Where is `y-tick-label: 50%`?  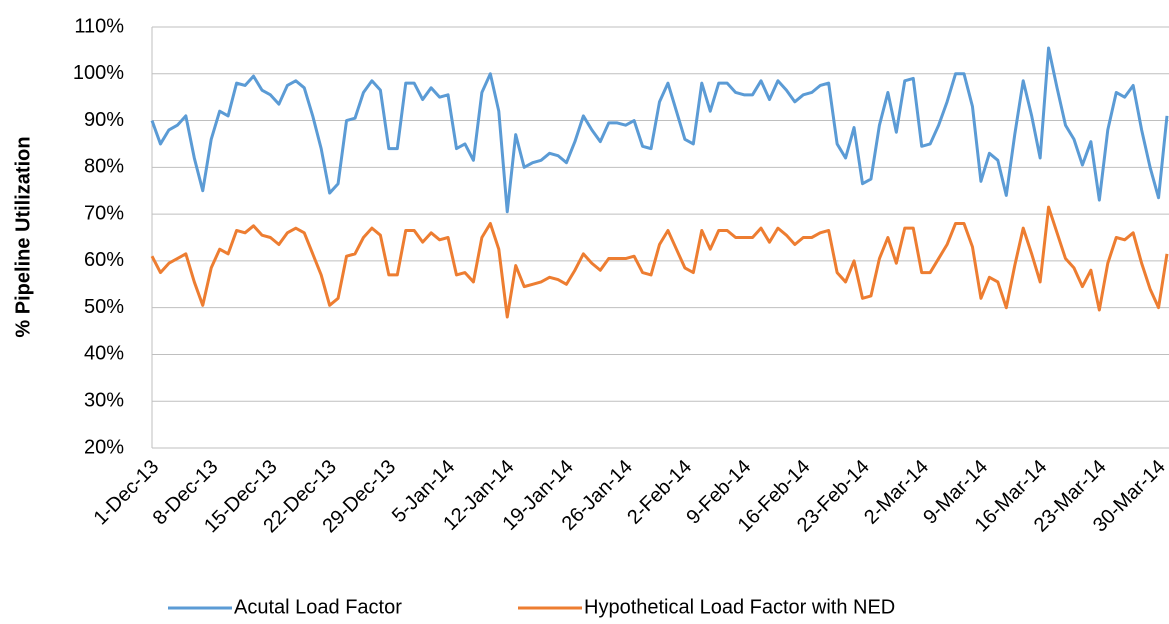 y-tick-label: 50% is located at coordinates (104, 307).